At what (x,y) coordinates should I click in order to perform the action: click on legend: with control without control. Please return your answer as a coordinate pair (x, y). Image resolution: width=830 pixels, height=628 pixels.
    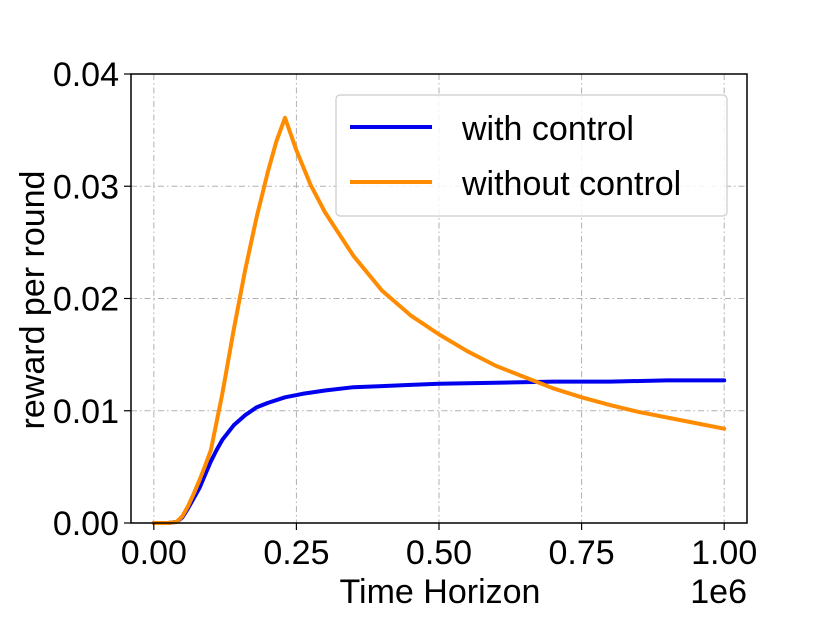
    Looking at the image, I should click on (531, 155).